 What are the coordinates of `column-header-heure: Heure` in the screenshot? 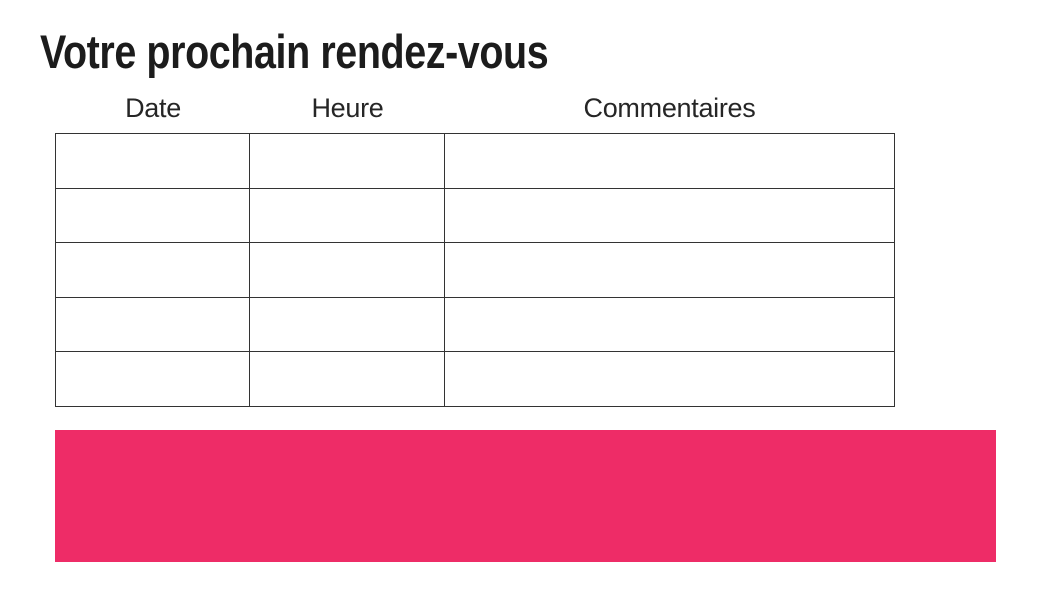 It's located at (347, 108).